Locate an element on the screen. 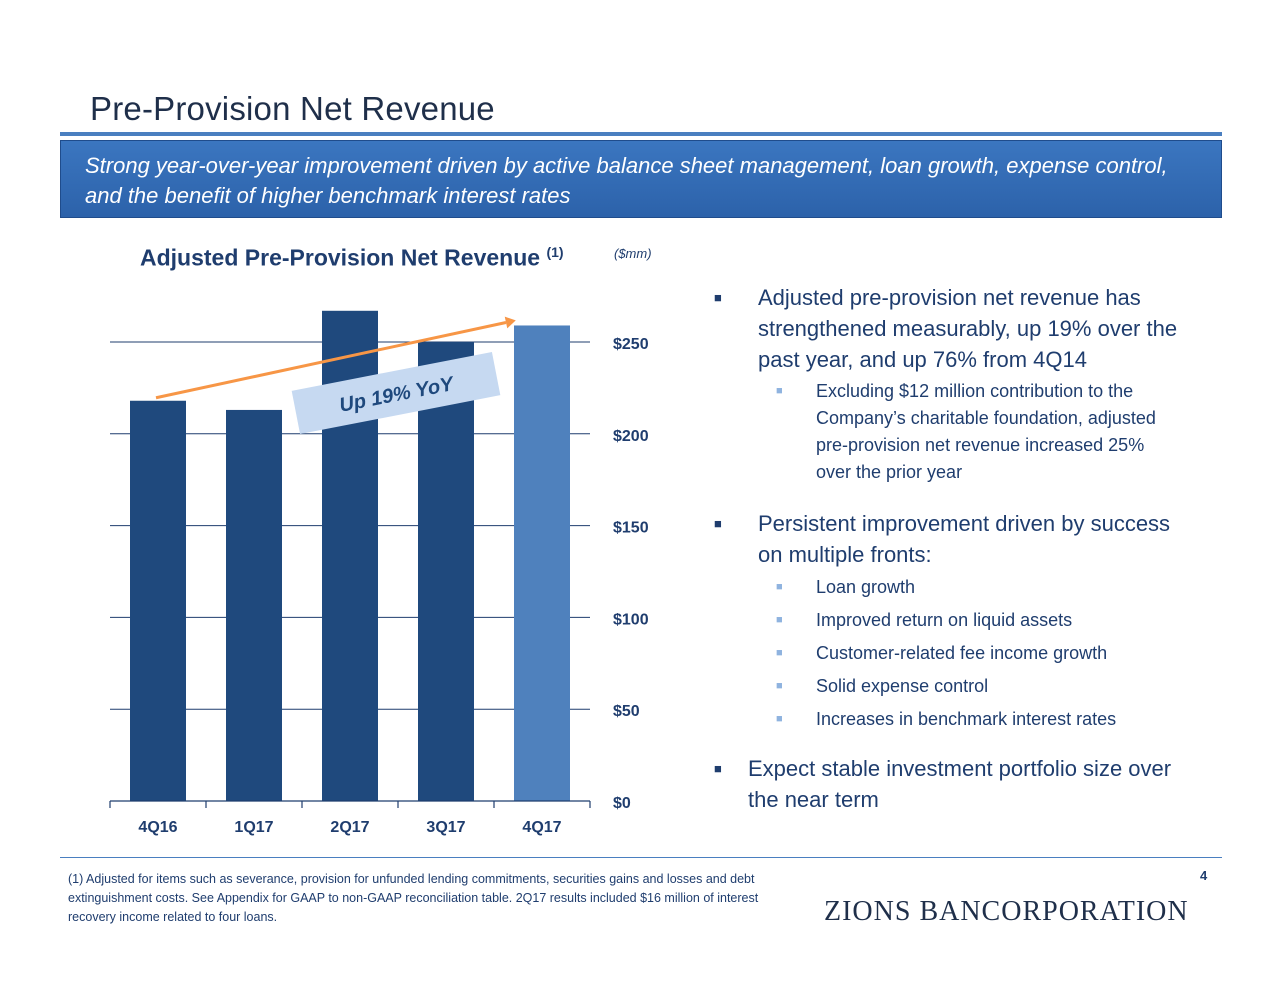  sub-bullet-item: ■ Loan growth is located at coordinates (846, 587).